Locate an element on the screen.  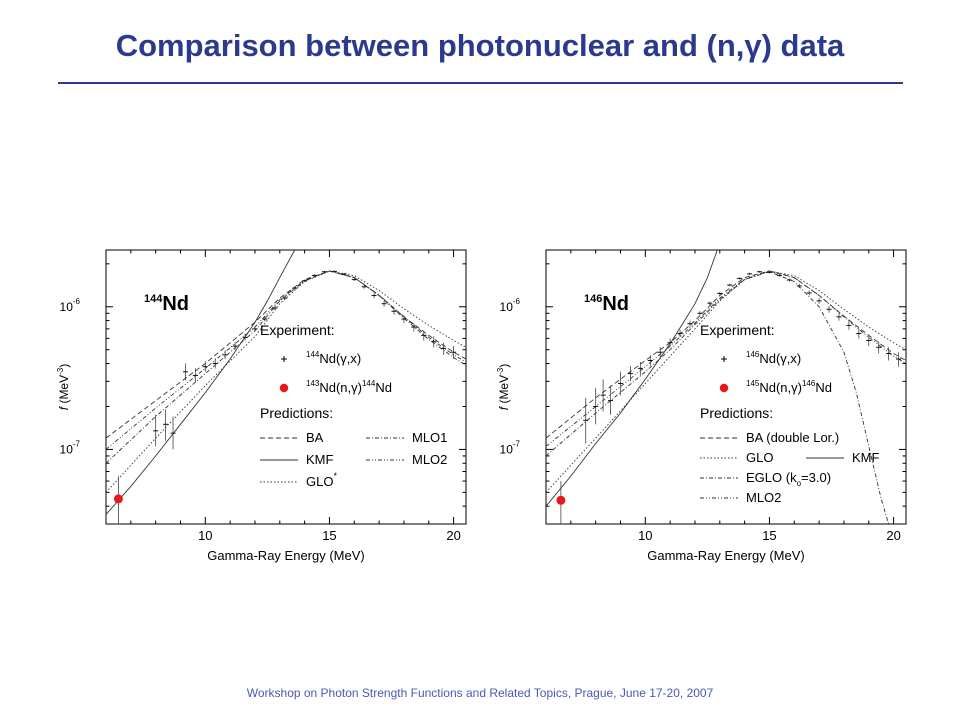
nucleus-label: 146Nd is located at coordinates (606, 304).